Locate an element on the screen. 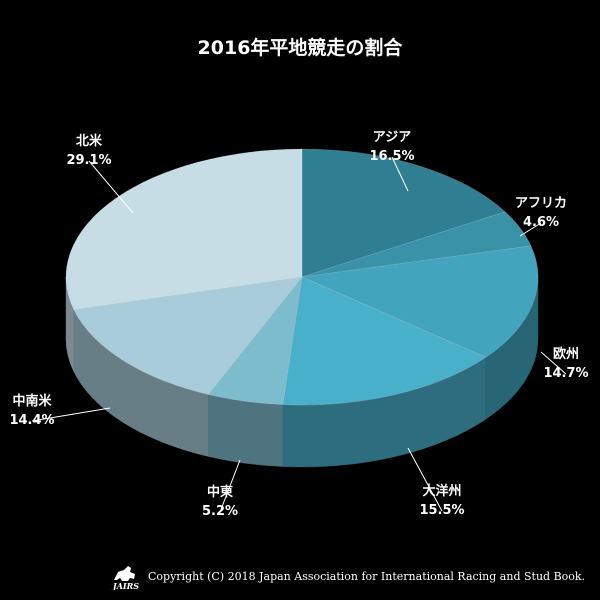 The width and height of the screenshot is (600, 600). slice-value-0: 16.5% is located at coordinates (391, 156).